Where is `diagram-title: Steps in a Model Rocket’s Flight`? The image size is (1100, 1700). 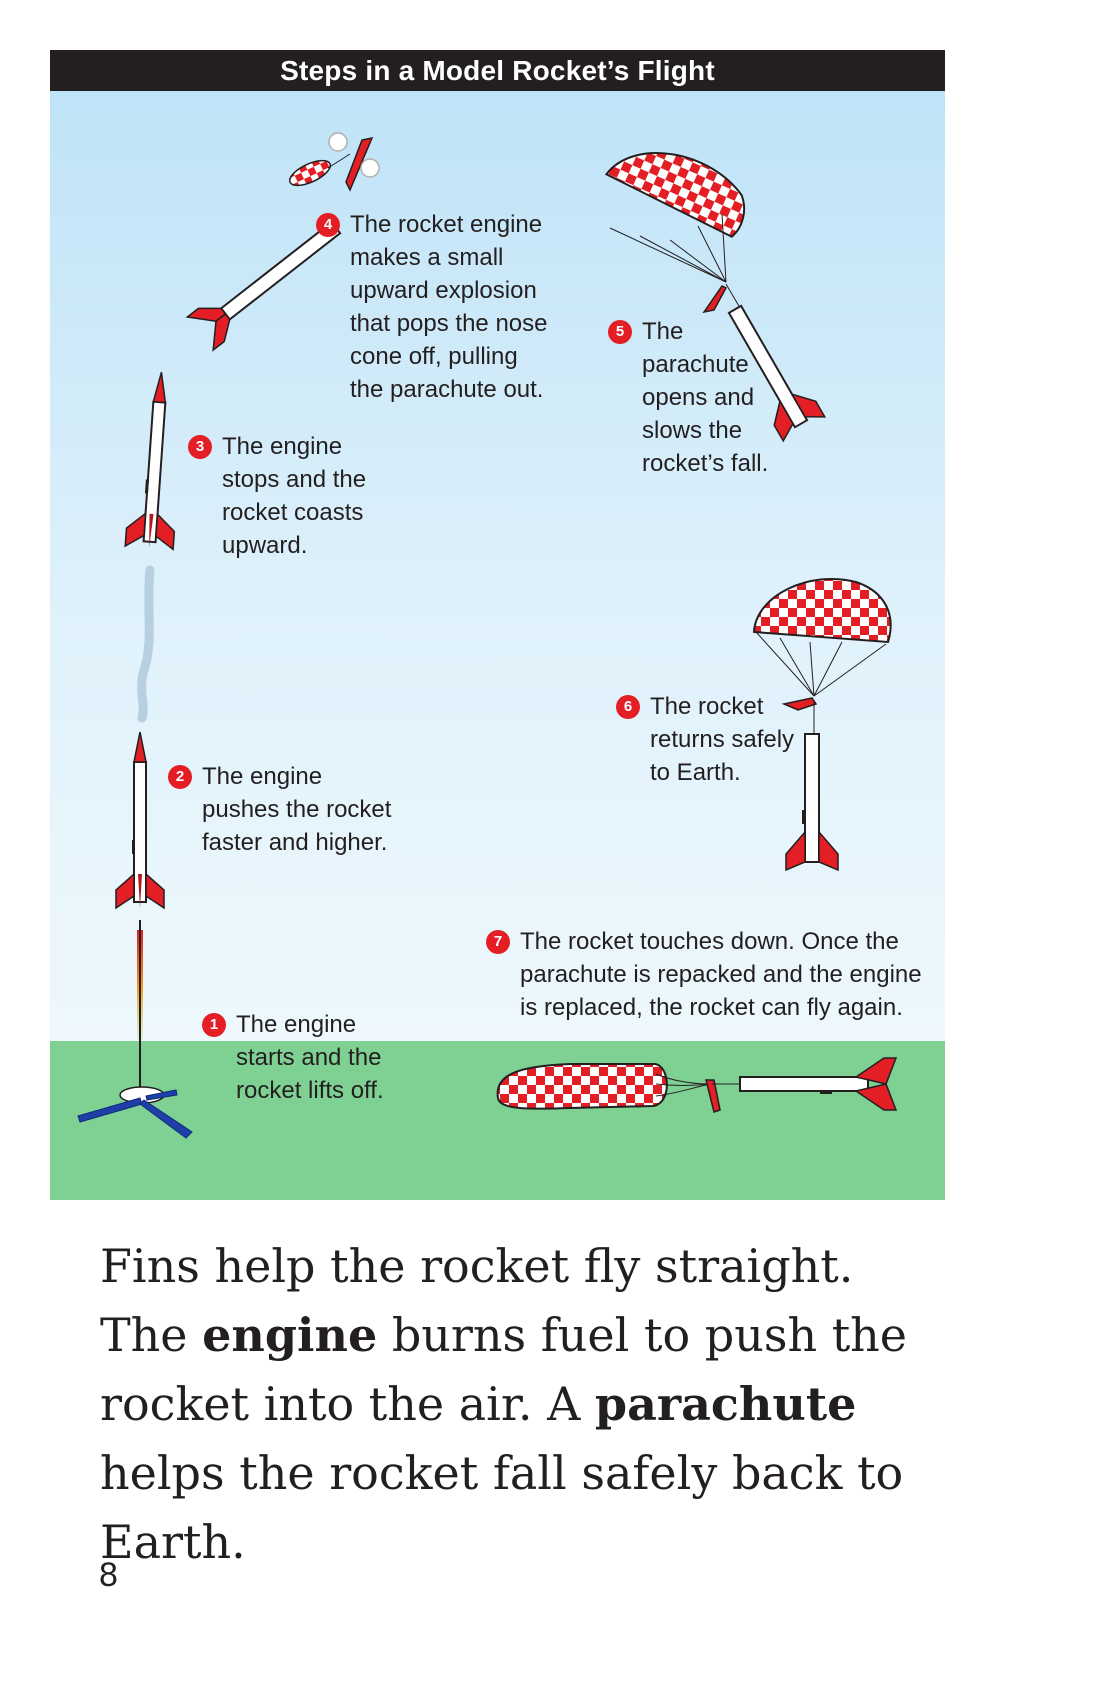
diagram-title: Steps in a Model Rocket’s Flight is located at coordinates (497, 70).